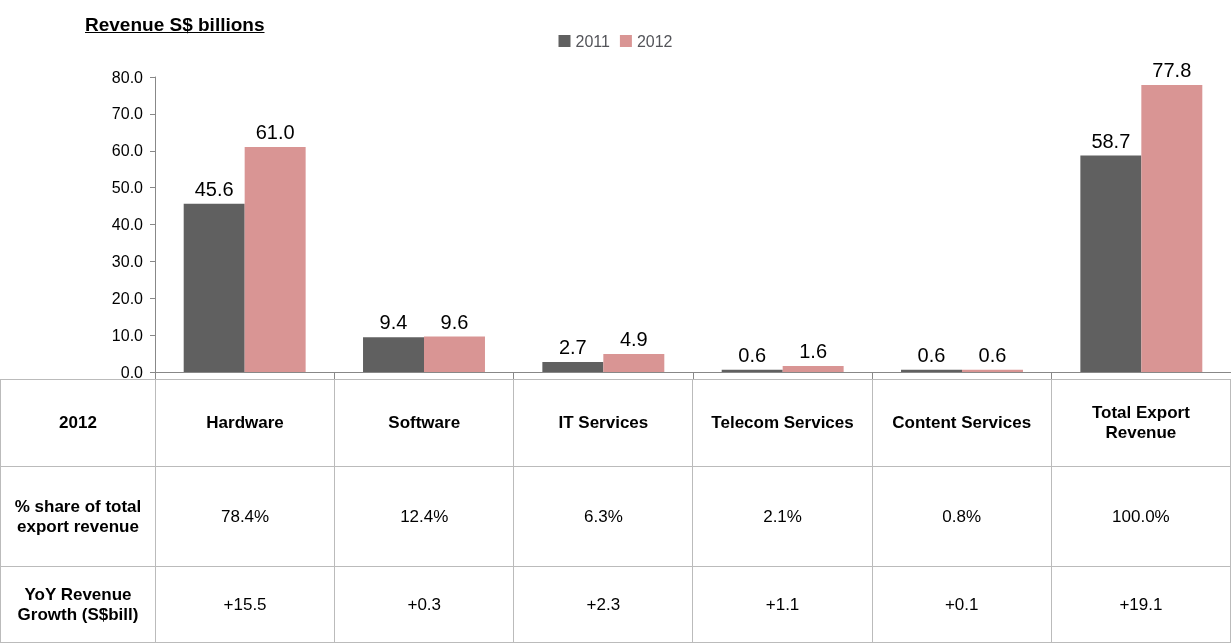  Describe the element at coordinates (245, 516) in the screenshot. I see `text: 78.4%` at that location.